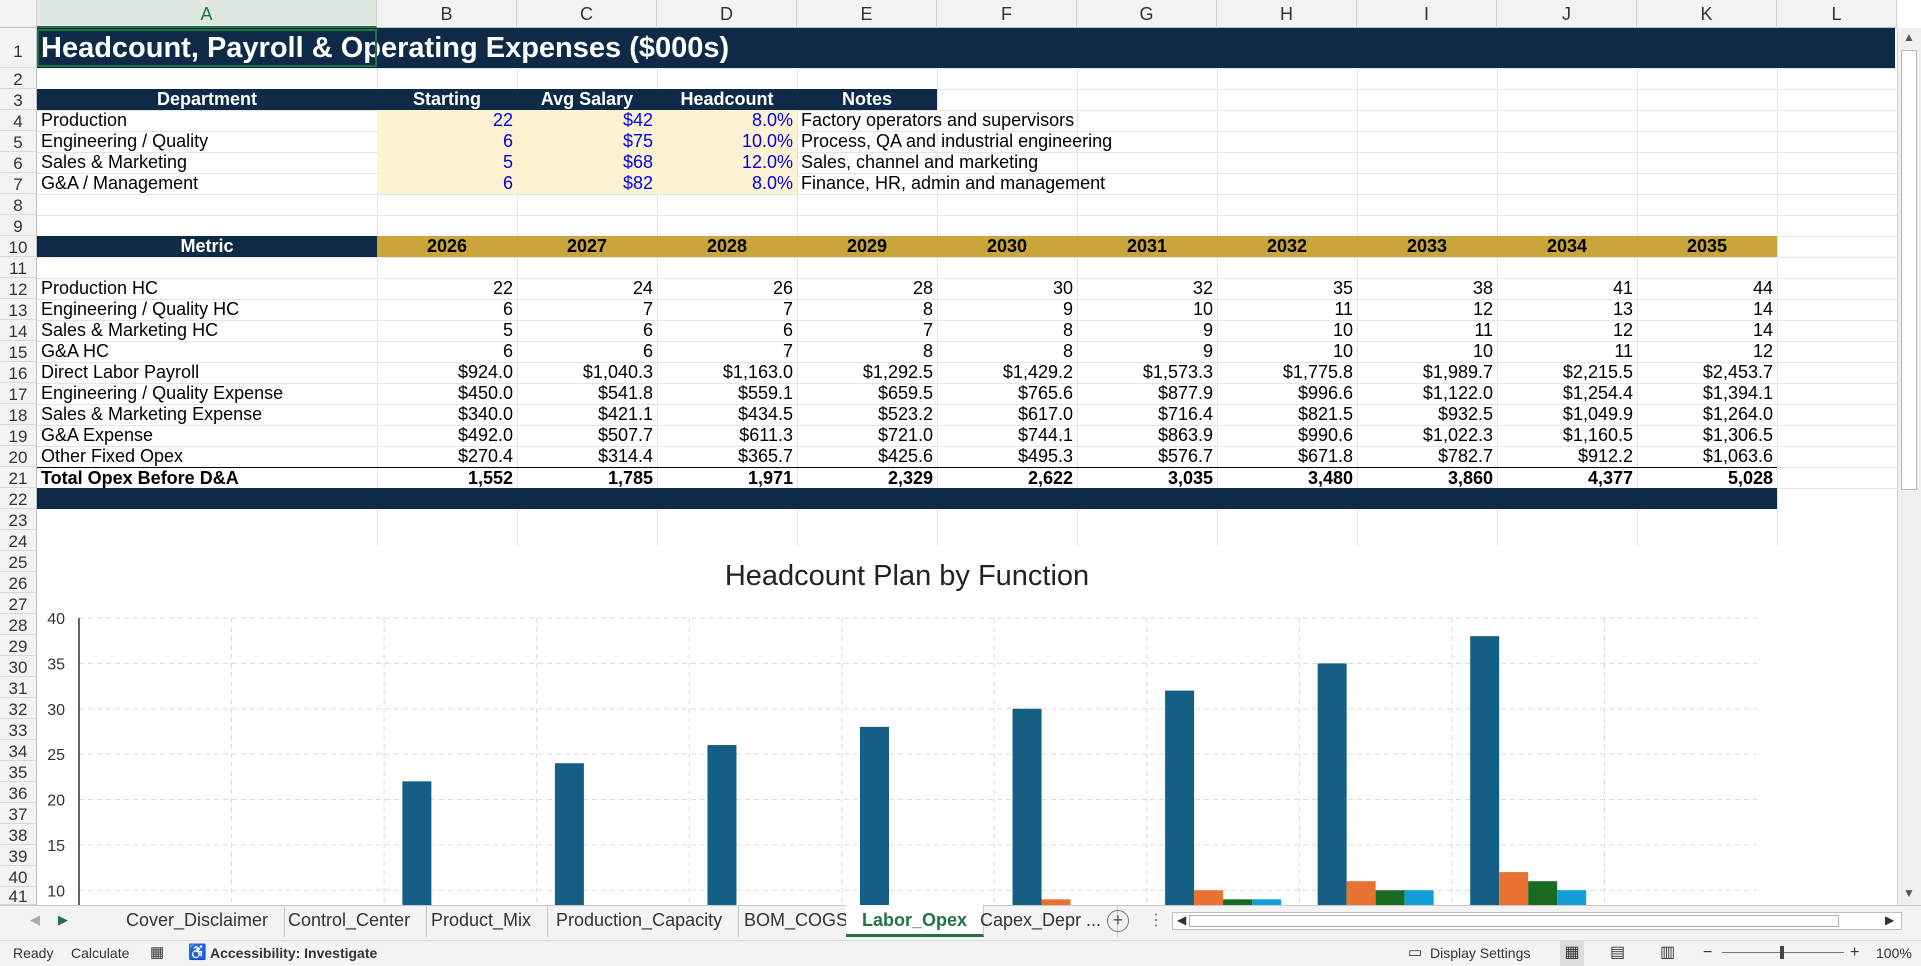  I want to click on row-header: 11, so click(18, 267).